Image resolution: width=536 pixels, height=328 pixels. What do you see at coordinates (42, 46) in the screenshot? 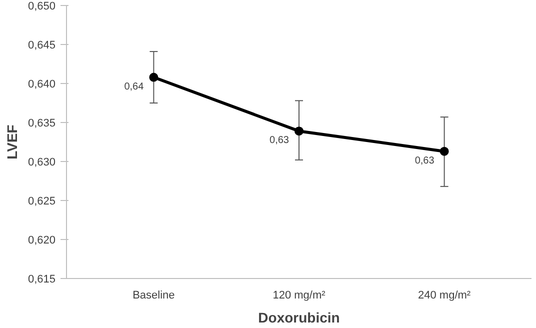
I see `y-tick-label: 0,645` at bounding box center [42, 46].